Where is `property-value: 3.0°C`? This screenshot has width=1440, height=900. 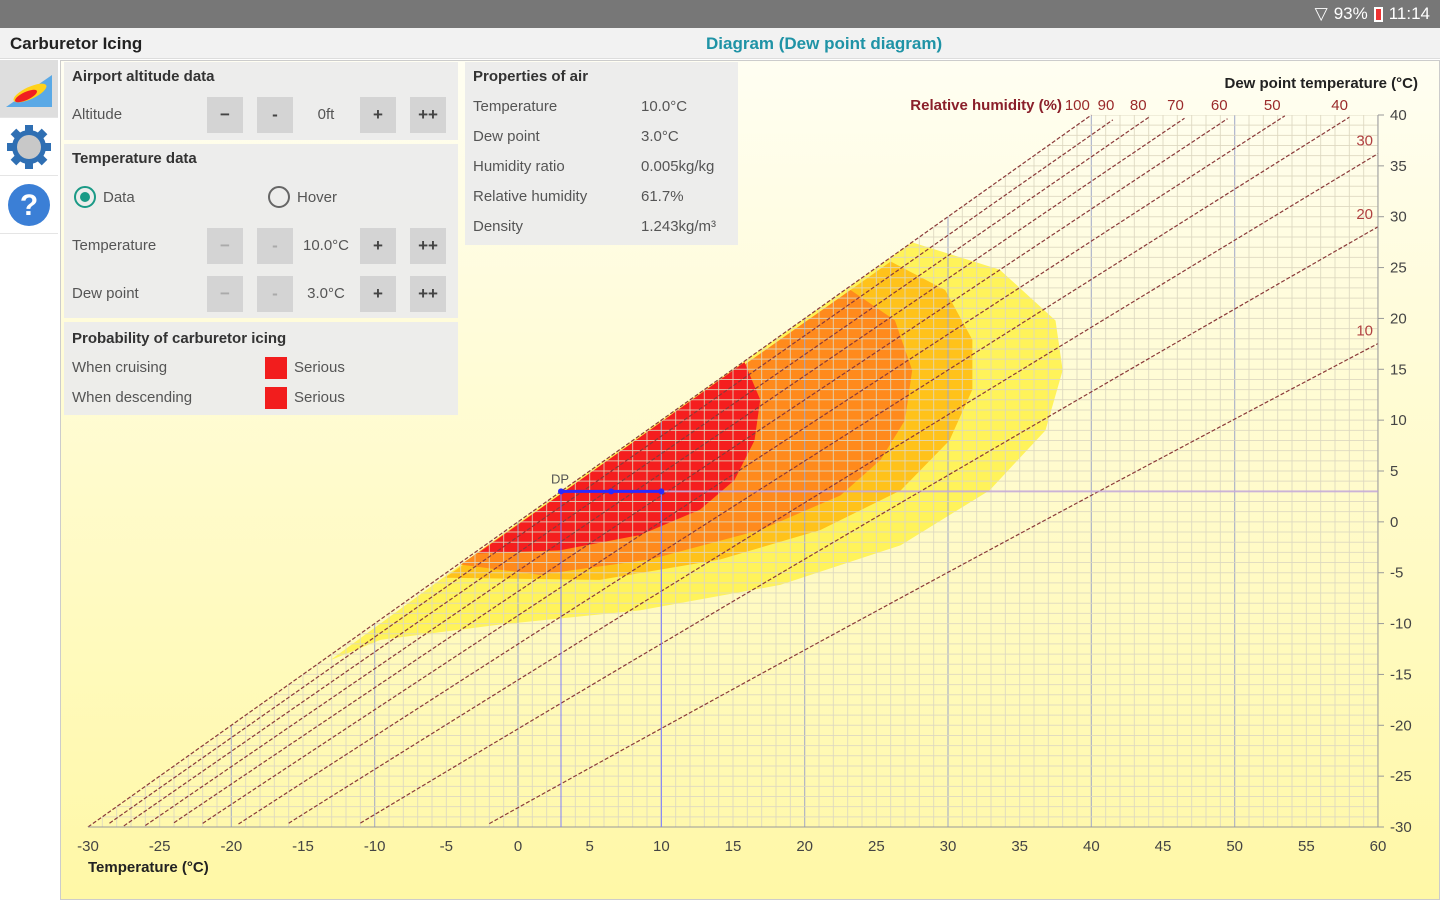
property-value: 3.0°C is located at coordinates (660, 136).